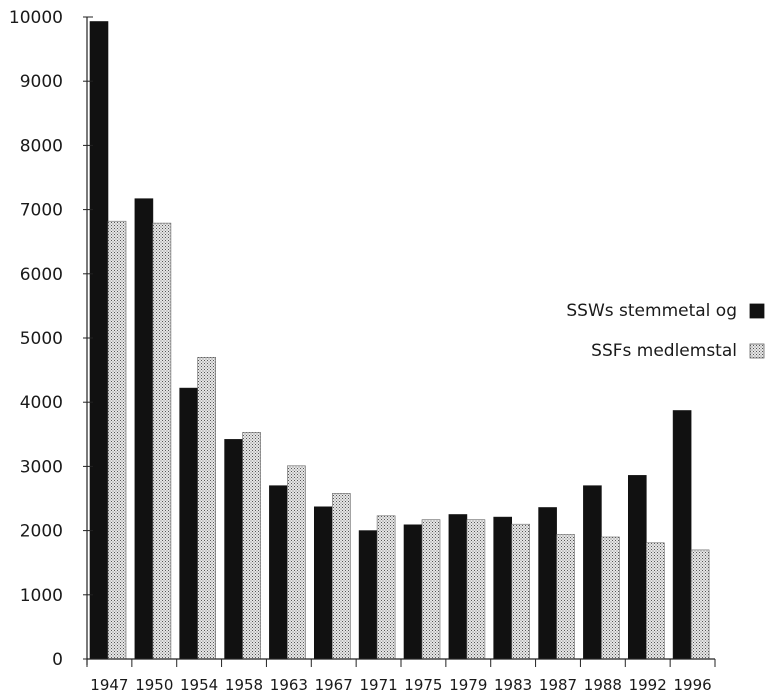 The image size is (766, 693). Describe the element at coordinates (476, 589) in the screenshot. I see `bar-ssf-1979` at that location.